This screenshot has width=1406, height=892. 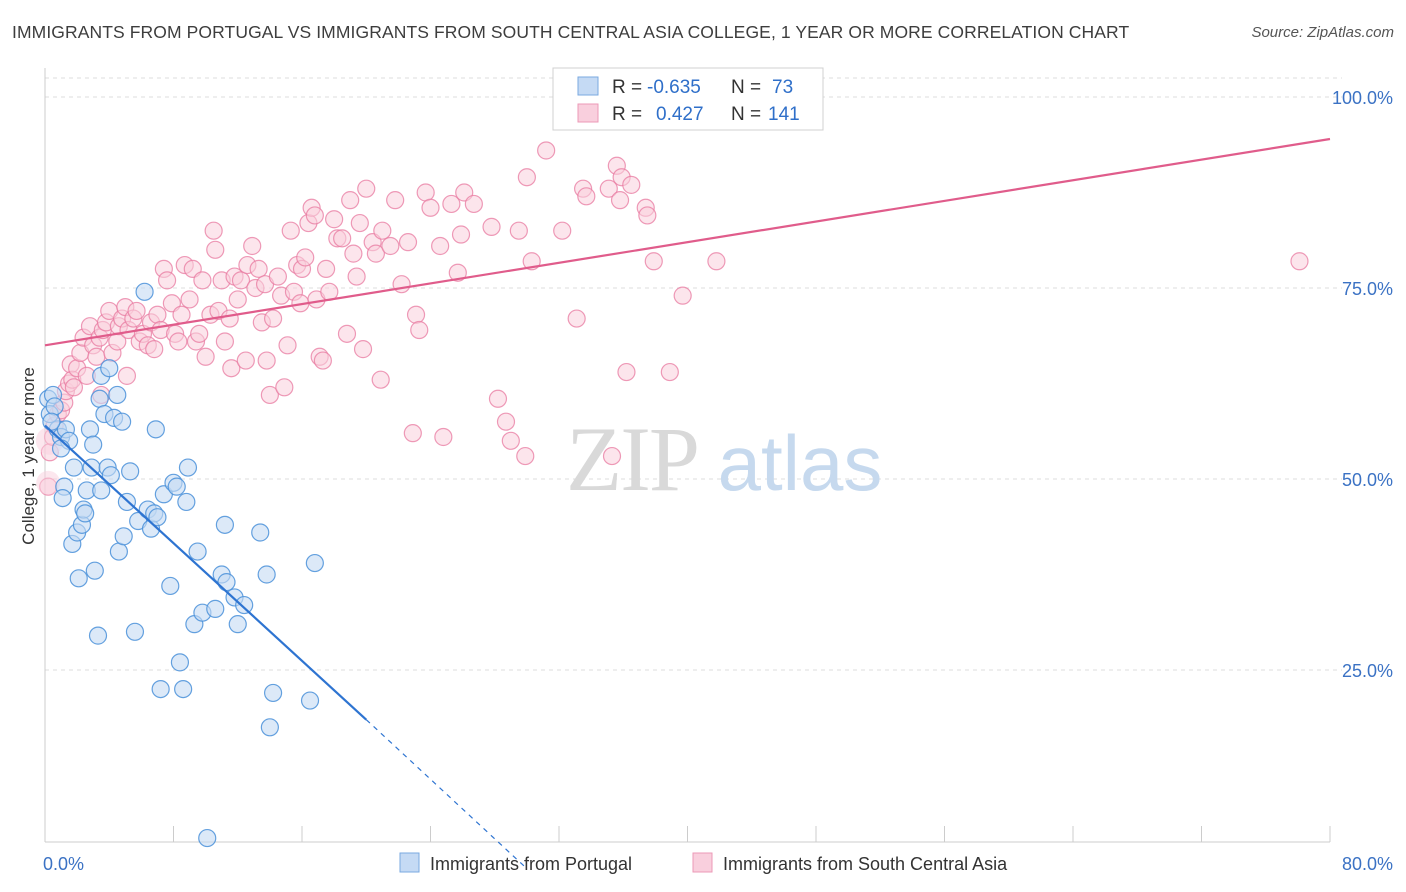 What do you see at coordinates (702, 862) in the screenshot?
I see `series-legend-swatch-pink` at bounding box center [702, 862].